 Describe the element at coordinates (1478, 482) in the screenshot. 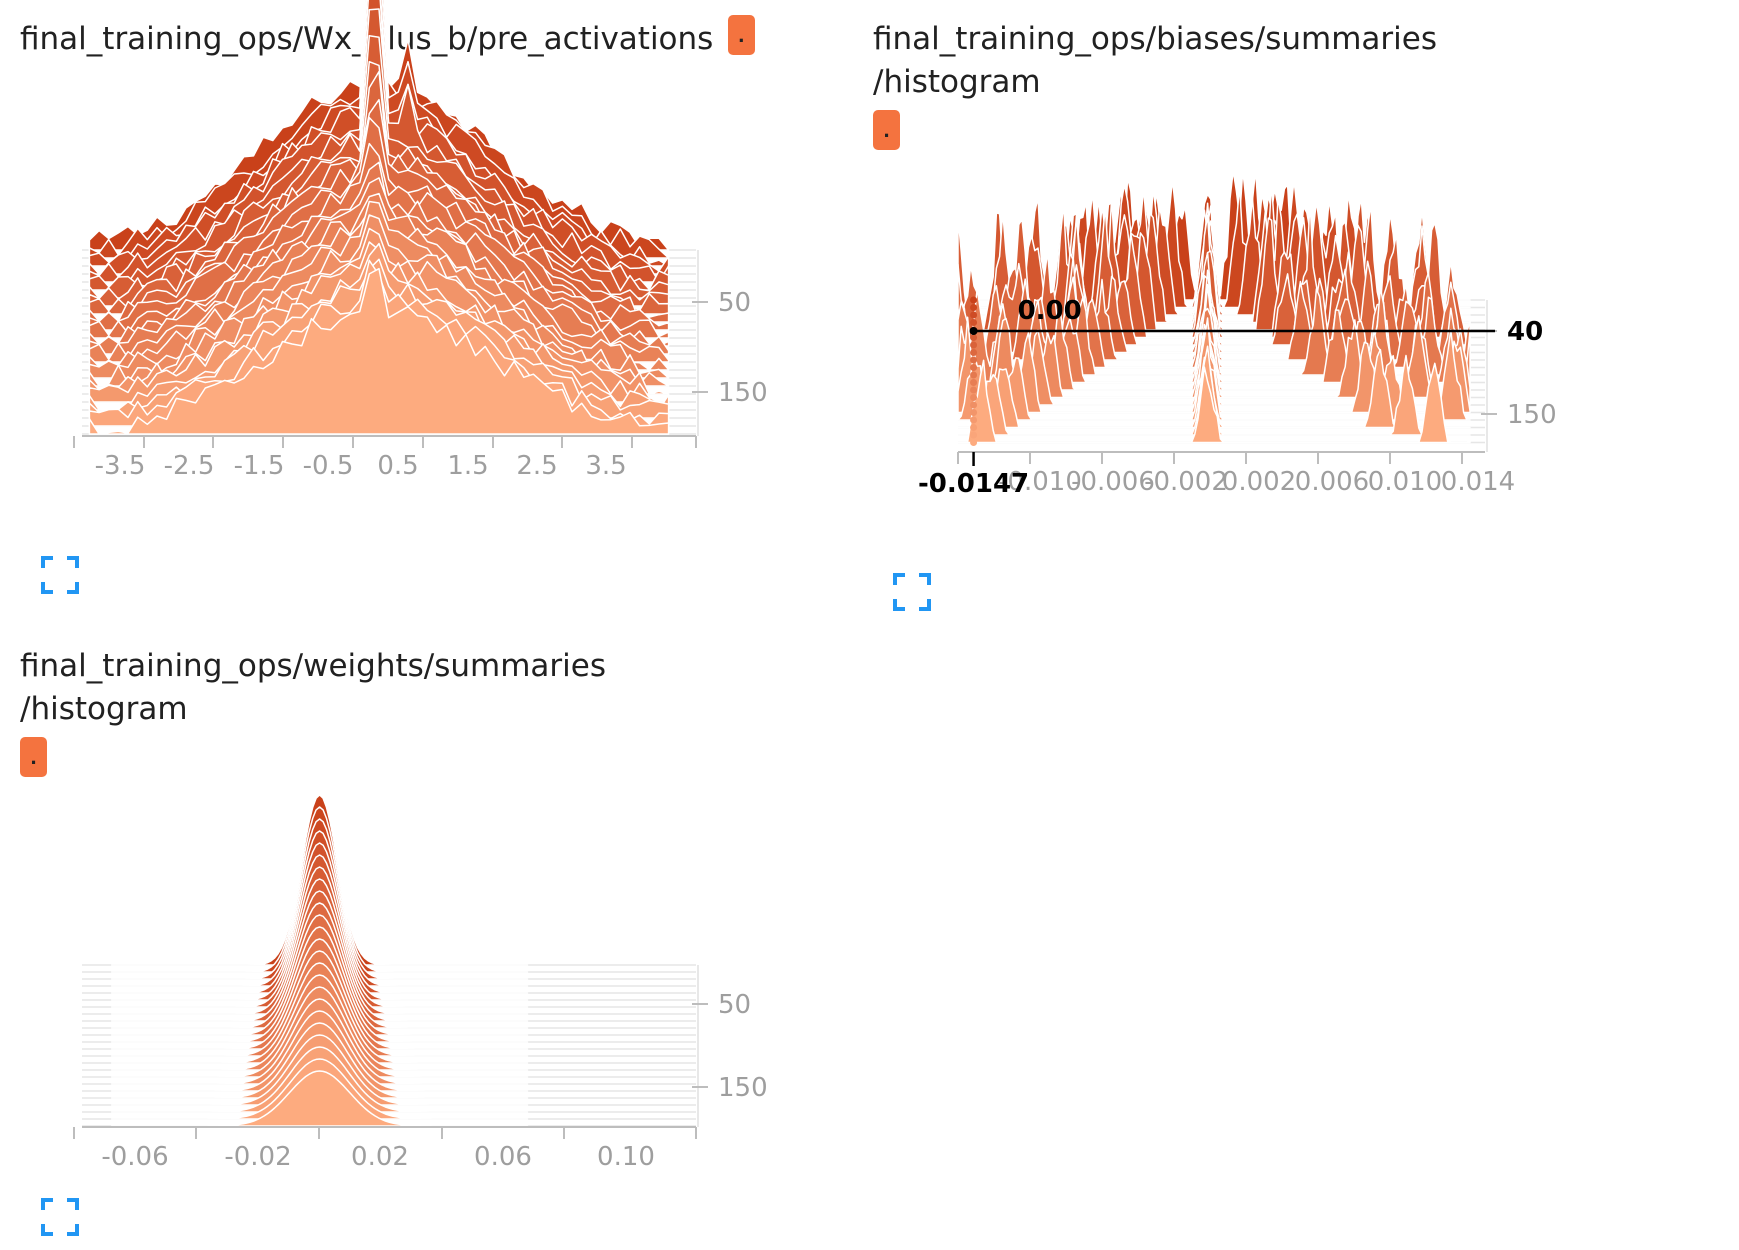

I see `x-tick-label: 0.014` at that location.